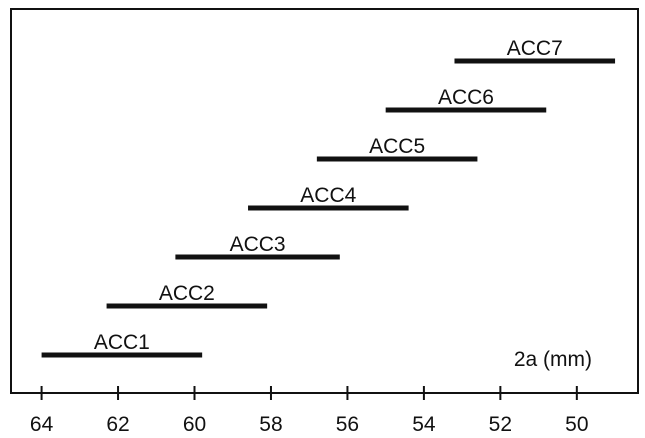  Describe the element at coordinates (397, 146) in the screenshot. I see `bar-label-acc5: ACC5` at that location.